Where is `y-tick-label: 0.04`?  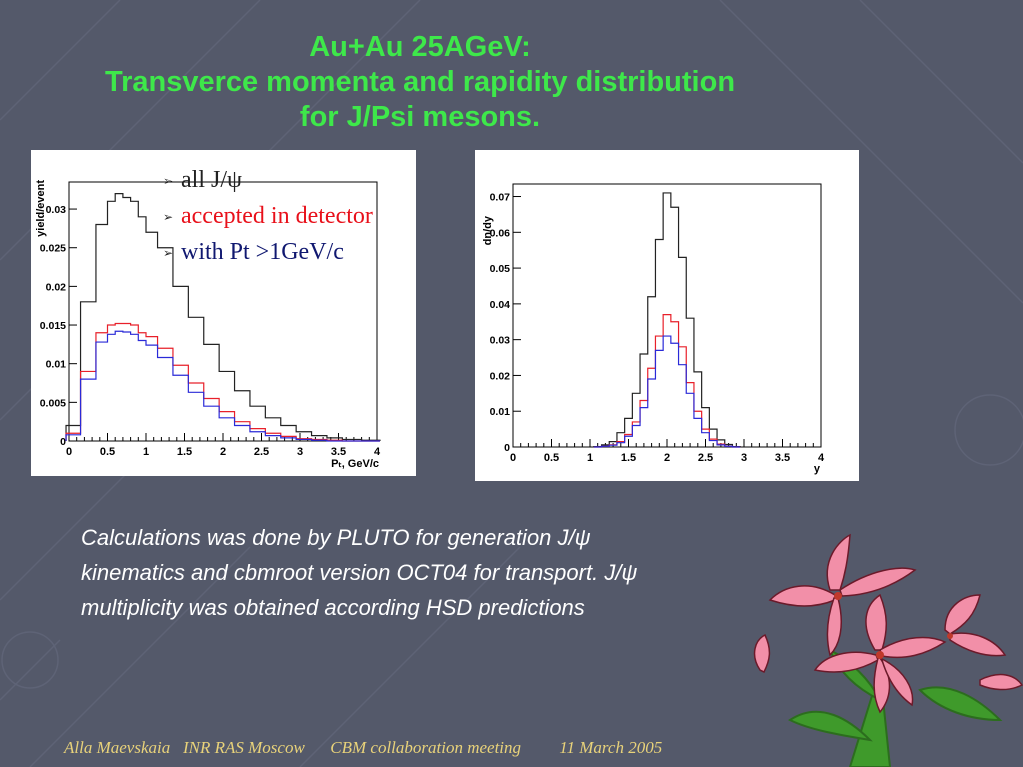
y-tick-label: 0.04 is located at coordinates (500, 305).